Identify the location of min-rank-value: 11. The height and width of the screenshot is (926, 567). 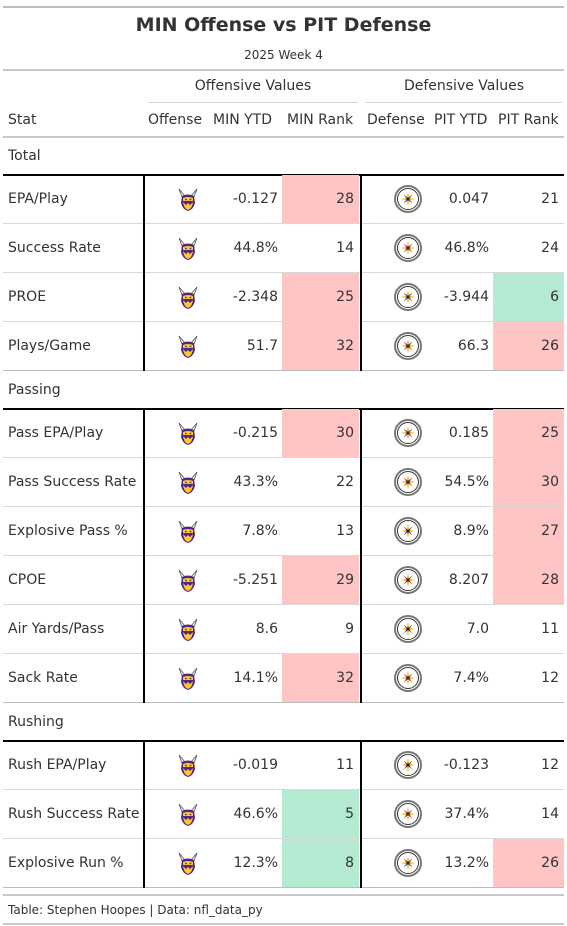
(345, 765).